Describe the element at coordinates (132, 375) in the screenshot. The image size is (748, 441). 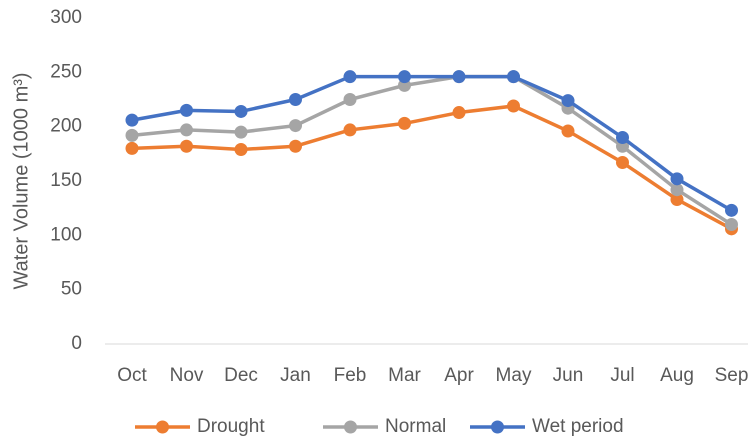
I see `x-tick-label: Oct` at that location.